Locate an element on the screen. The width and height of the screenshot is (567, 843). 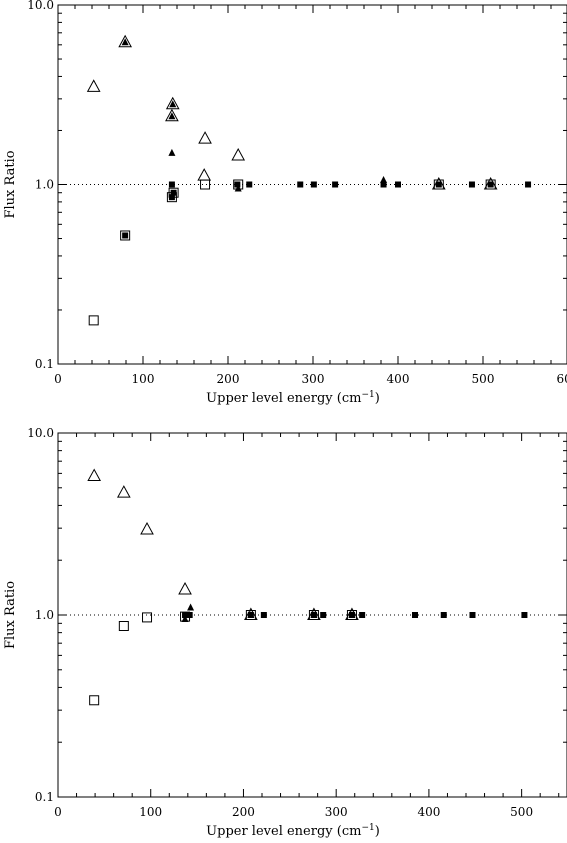
x-tick-label: 600 is located at coordinates (562, 379).